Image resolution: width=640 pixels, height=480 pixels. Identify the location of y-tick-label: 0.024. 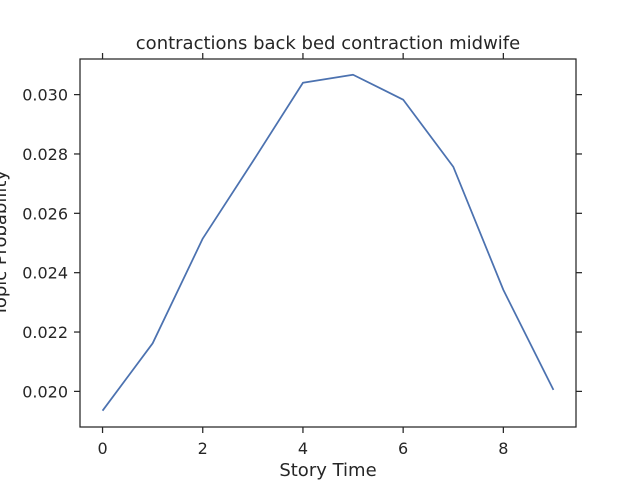
(45, 273).